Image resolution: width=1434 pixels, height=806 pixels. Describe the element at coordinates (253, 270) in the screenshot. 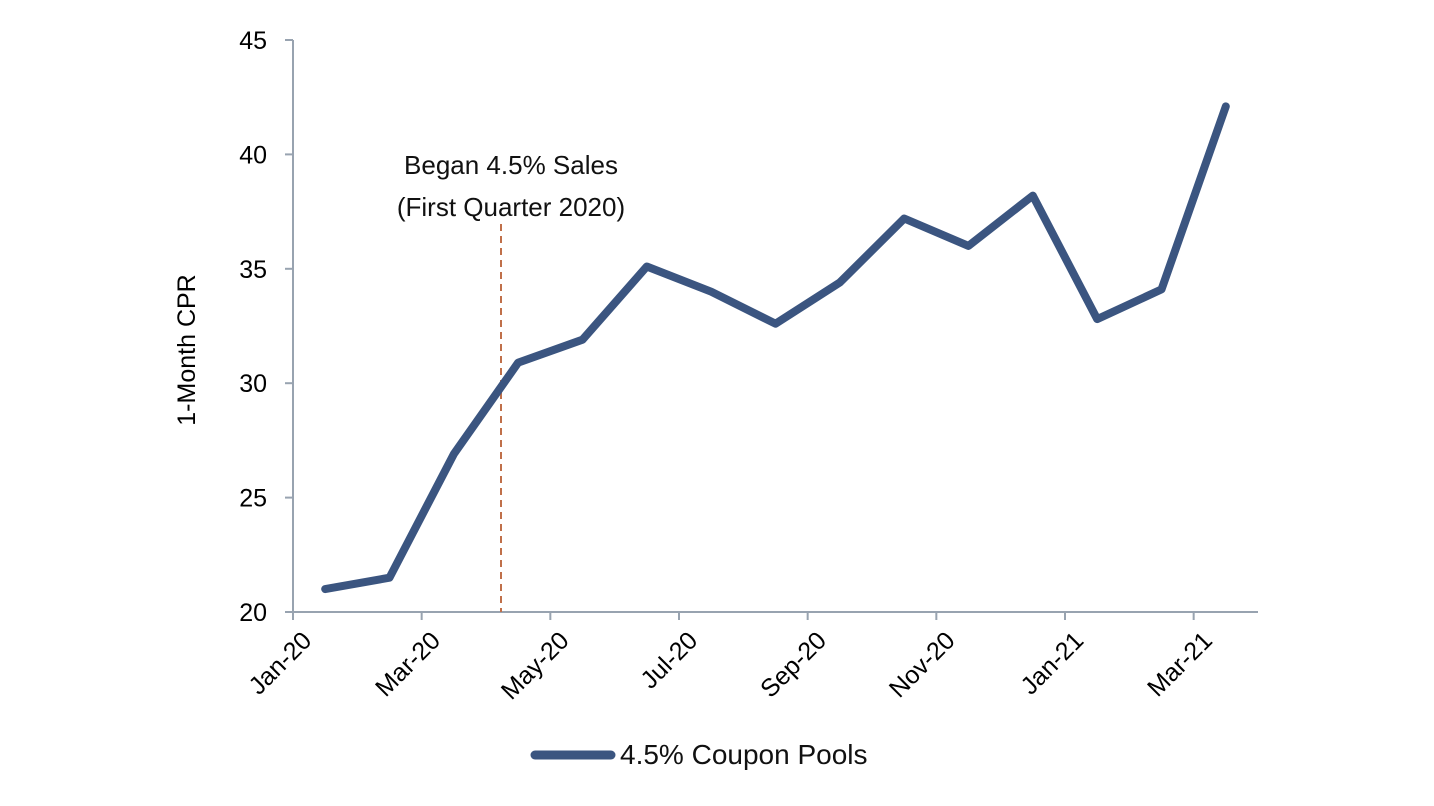

I see `y-tick-label: 35` at that location.